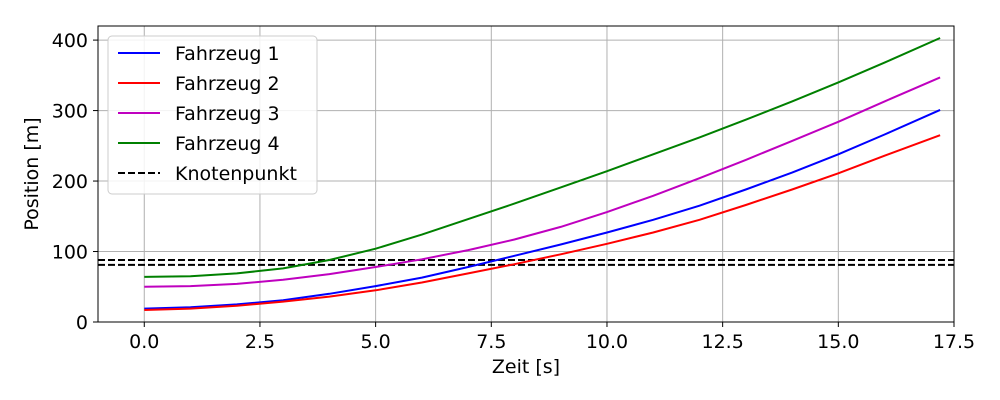  What do you see at coordinates (722, 342) in the screenshot?
I see `x-tick-label: 12.5` at bounding box center [722, 342].